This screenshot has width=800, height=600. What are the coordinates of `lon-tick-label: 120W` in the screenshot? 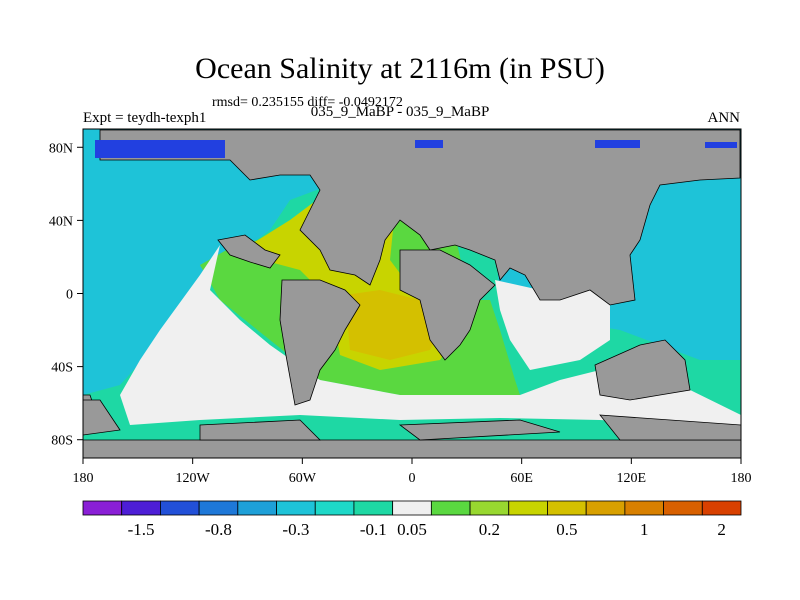 It's located at (193, 478).